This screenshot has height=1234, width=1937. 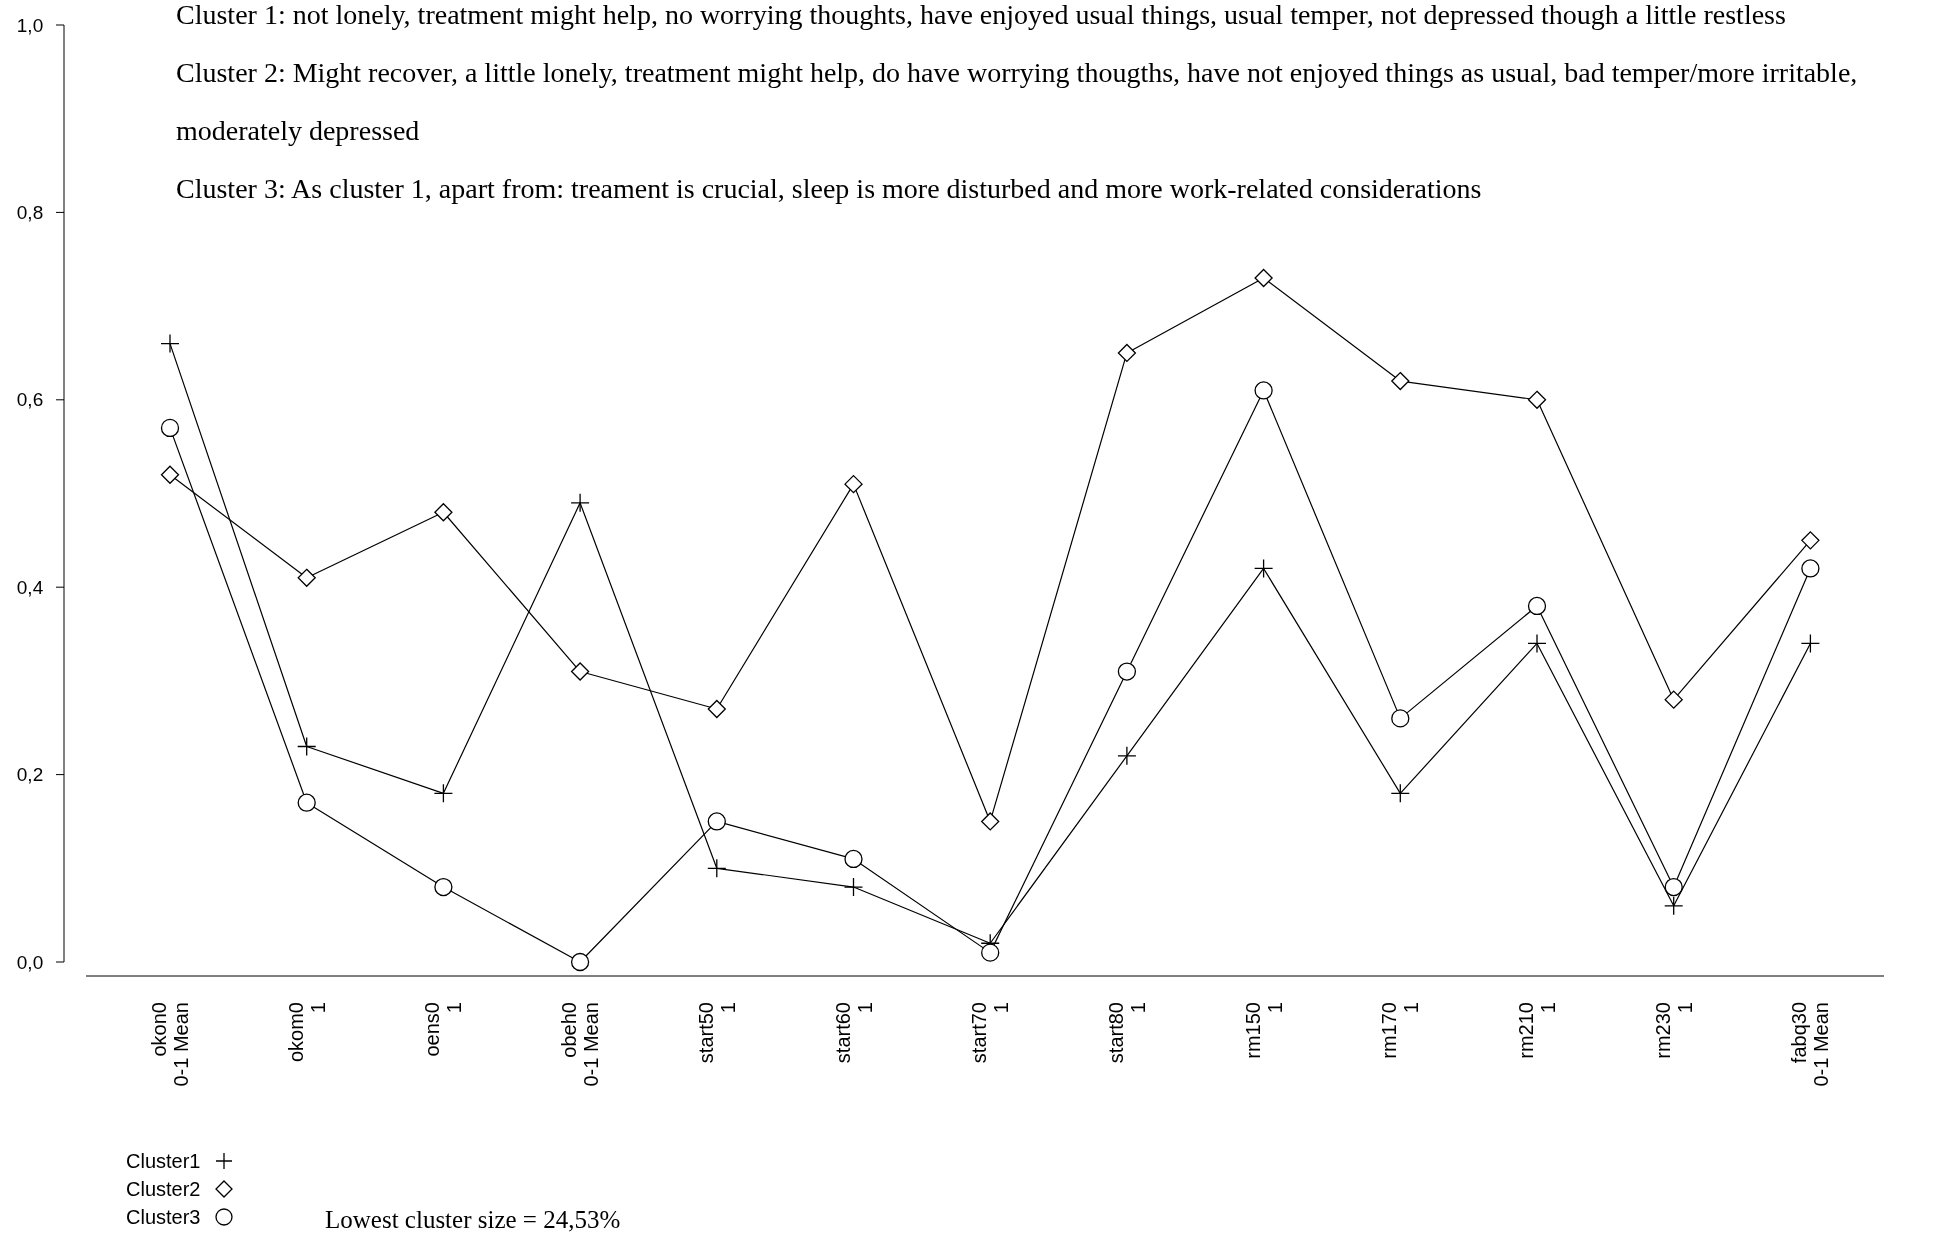 I want to click on y-tick-label: 0,8, so click(x=30, y=213).